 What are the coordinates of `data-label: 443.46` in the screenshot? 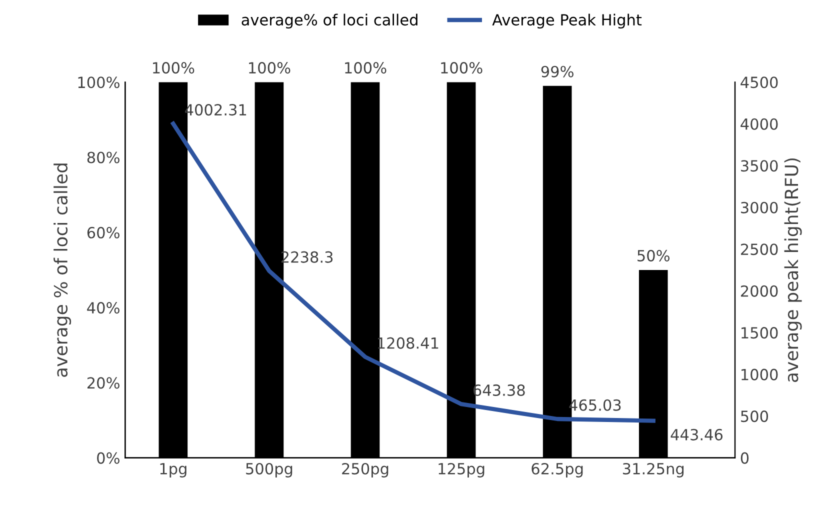 It's located at (696, 434).